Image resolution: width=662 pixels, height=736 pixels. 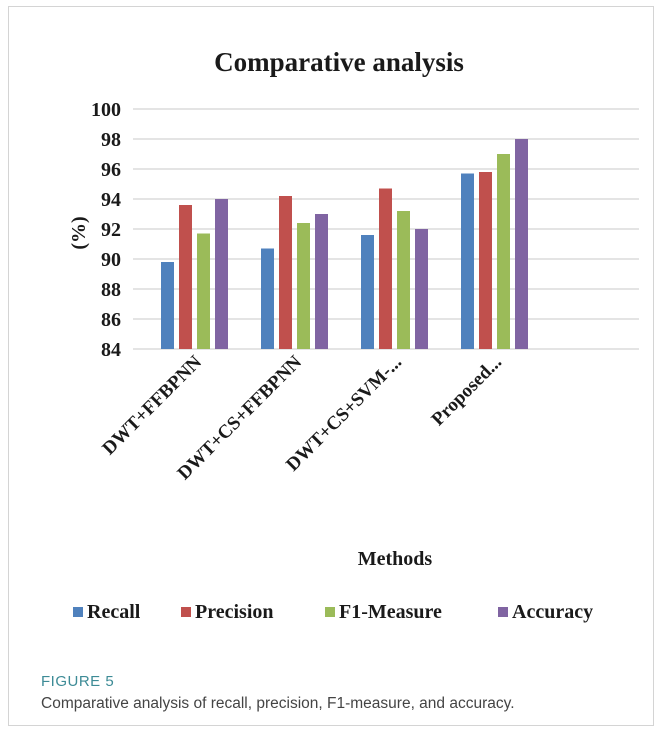 I want to click on y-tick-label: 84, so click(x=111, y=350).